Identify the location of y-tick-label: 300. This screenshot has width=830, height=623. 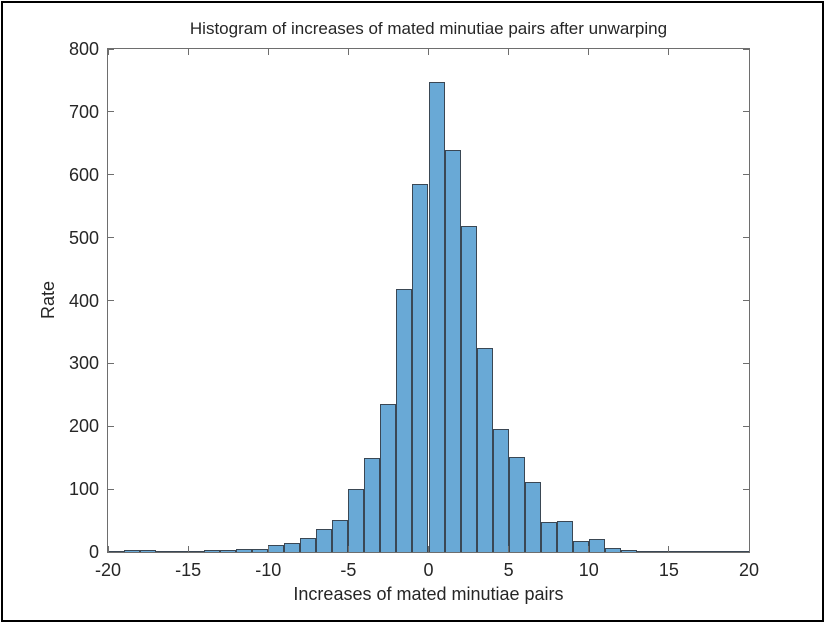
(83, 363).